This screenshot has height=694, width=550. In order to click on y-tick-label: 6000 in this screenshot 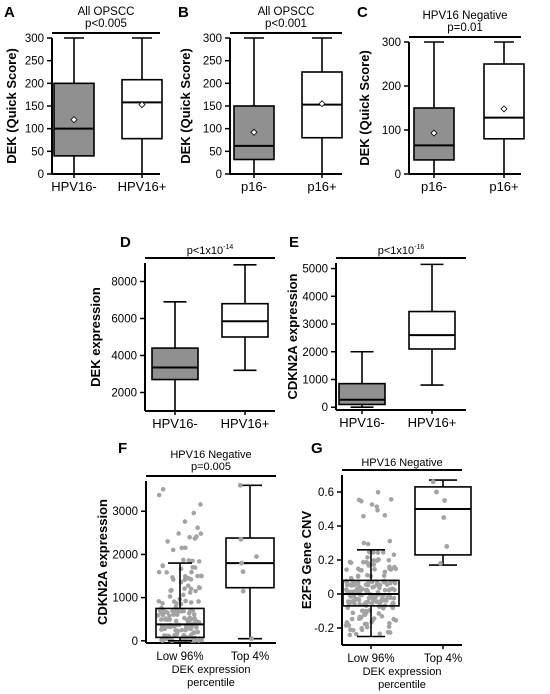, I will do `click(124, 320)`.